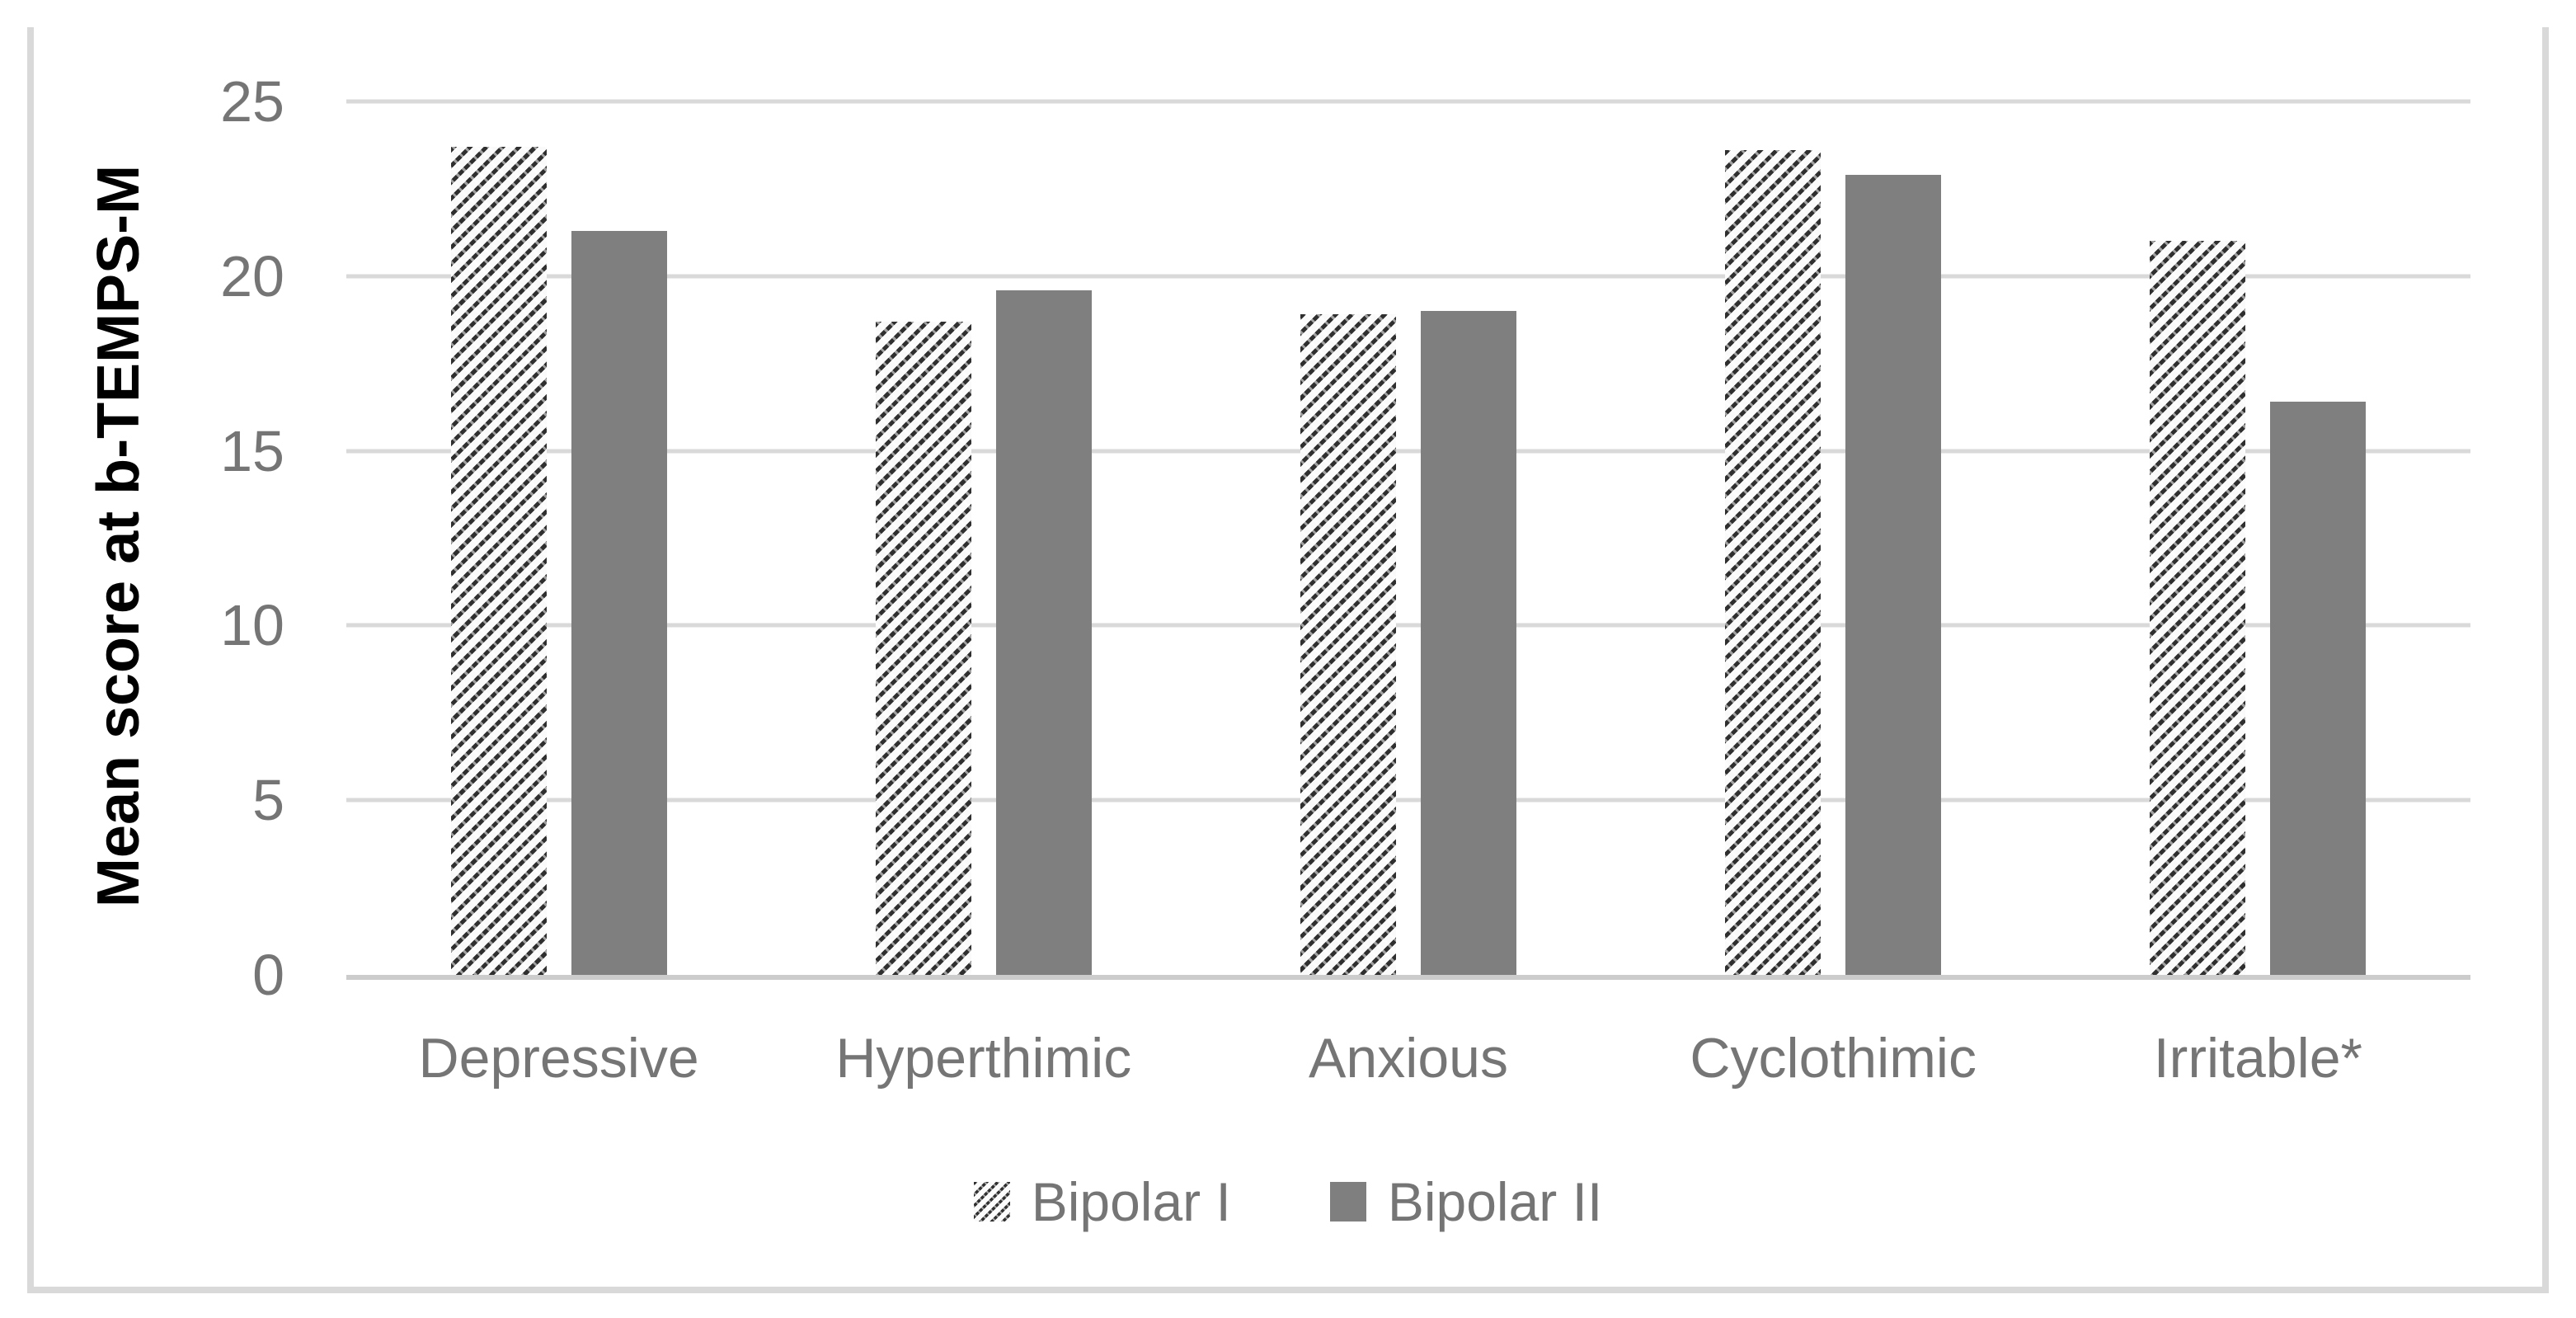 The height and width of the screenshot is (1318, 2576). I want to click on legend-item-bipolar-ii: Bipolar II, so click(1466, 1201).